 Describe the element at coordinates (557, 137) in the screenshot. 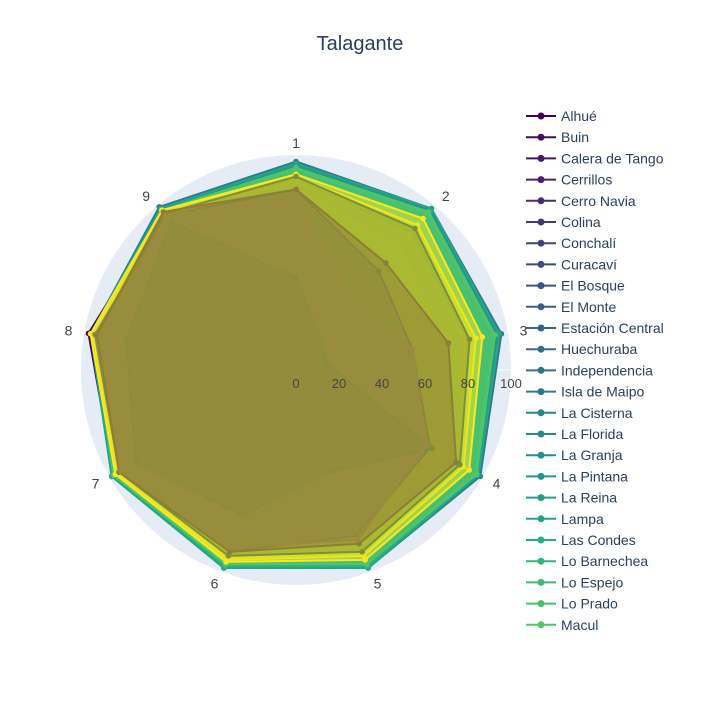

I see `legend-item: Buin` at that location.